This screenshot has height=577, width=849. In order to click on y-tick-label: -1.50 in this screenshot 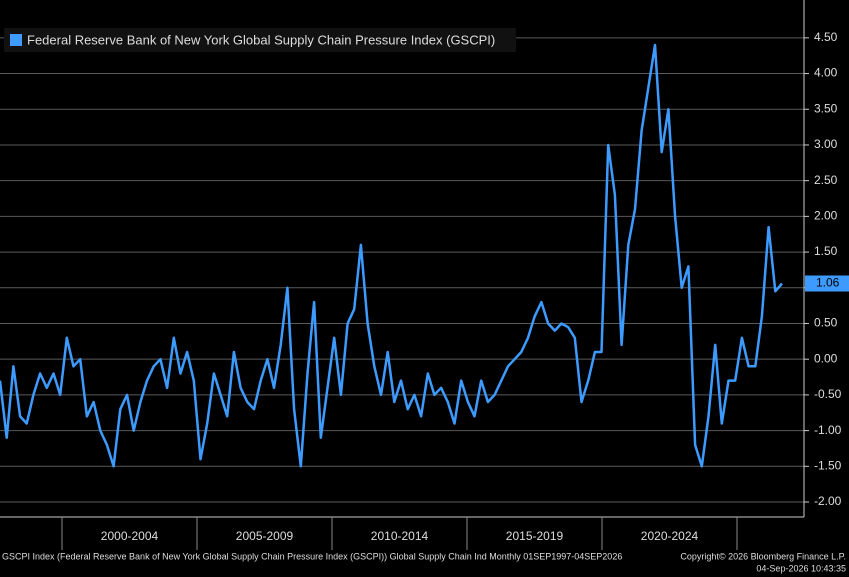, I will do `click(828, 465)`.